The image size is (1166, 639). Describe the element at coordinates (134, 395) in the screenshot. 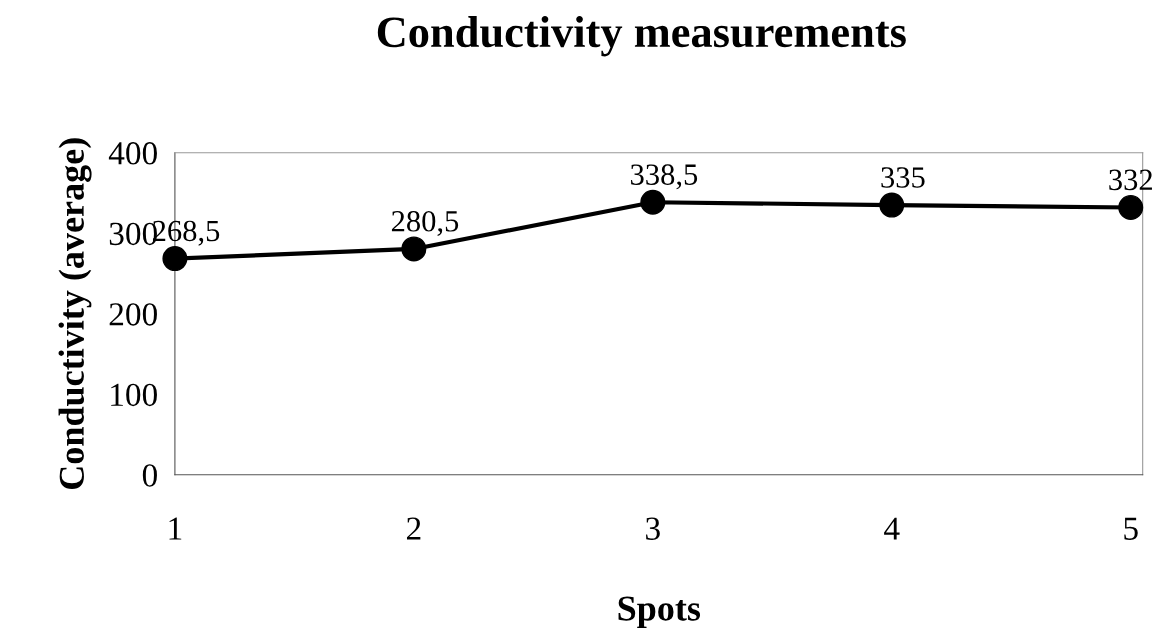

I see `y-tick-label: 100` at that location.